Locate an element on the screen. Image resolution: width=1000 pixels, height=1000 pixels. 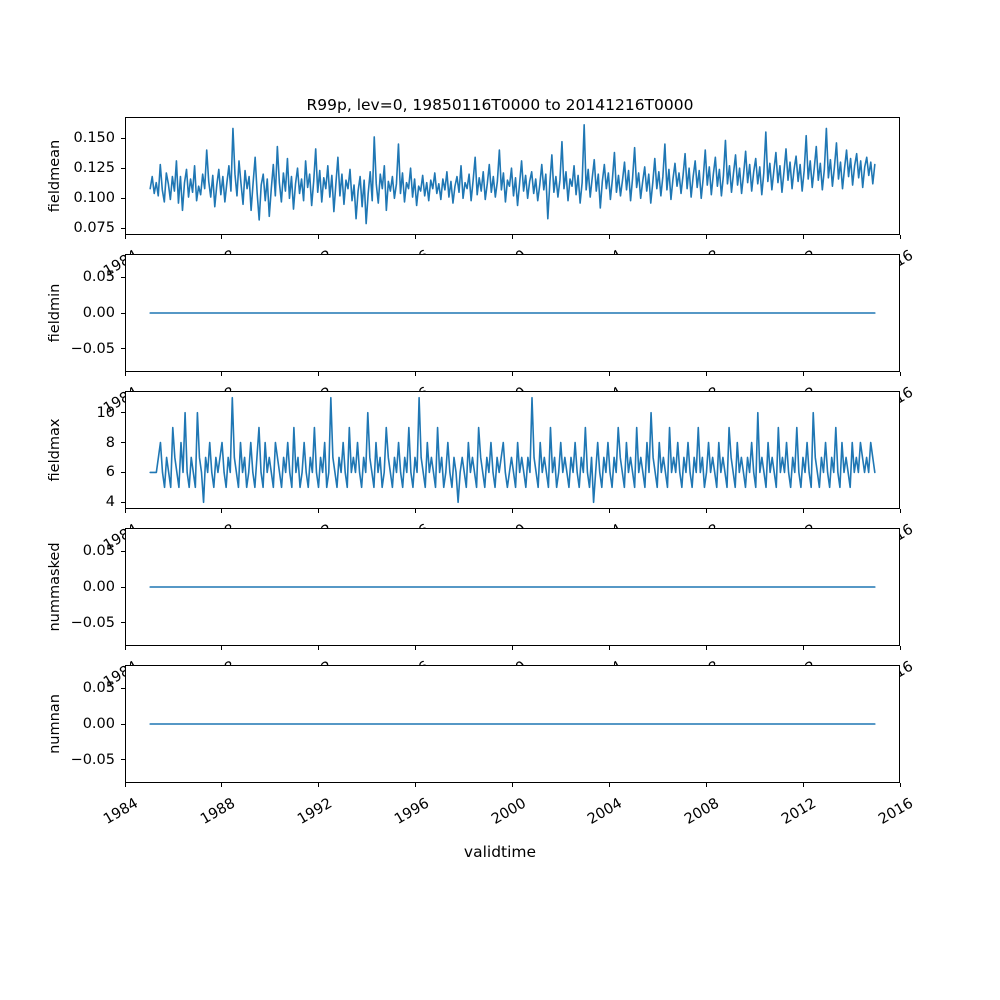
subplot-fieldmax is located at coordinates (511, 452).